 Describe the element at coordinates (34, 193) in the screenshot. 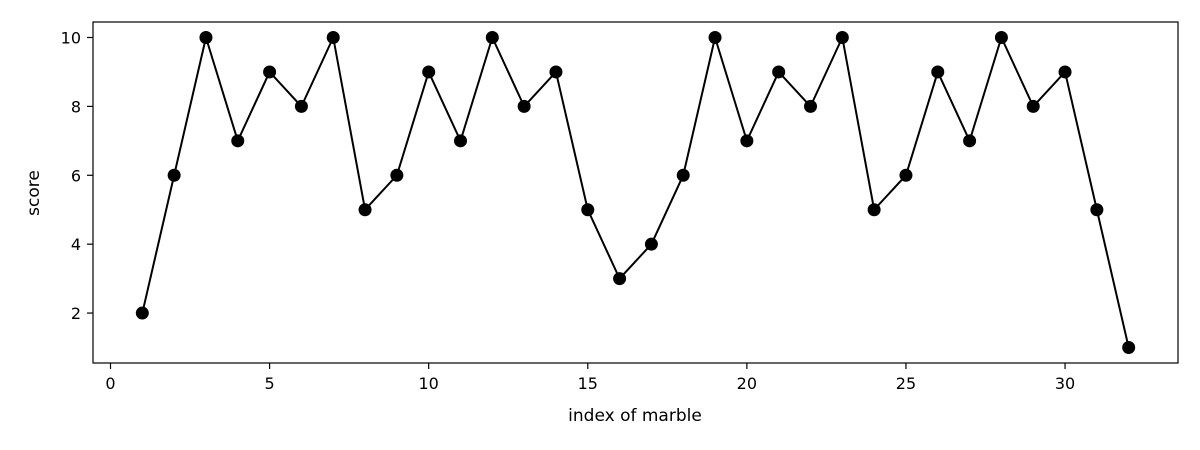

I see `y-axis-label: score` at that location.